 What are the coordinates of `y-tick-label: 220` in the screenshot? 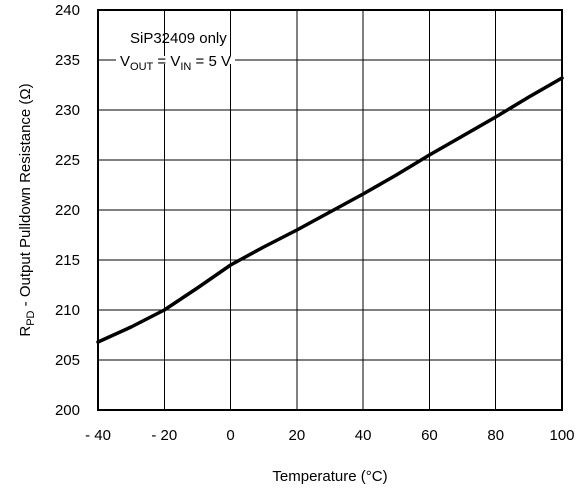 It's located at (67, 210).